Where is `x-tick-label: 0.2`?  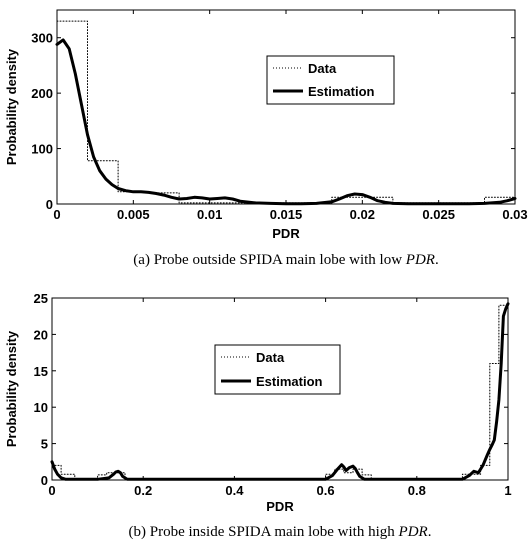 x-tick-label: 0.2 is located at coordinates (143, 490).